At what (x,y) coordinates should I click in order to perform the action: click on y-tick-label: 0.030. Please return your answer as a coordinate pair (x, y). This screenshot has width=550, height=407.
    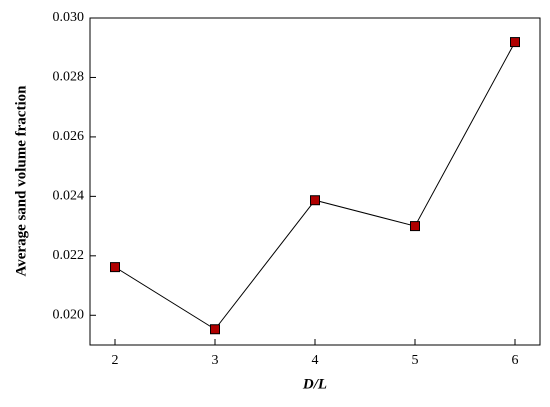
    Looking at the image, I should click on (69, 17).